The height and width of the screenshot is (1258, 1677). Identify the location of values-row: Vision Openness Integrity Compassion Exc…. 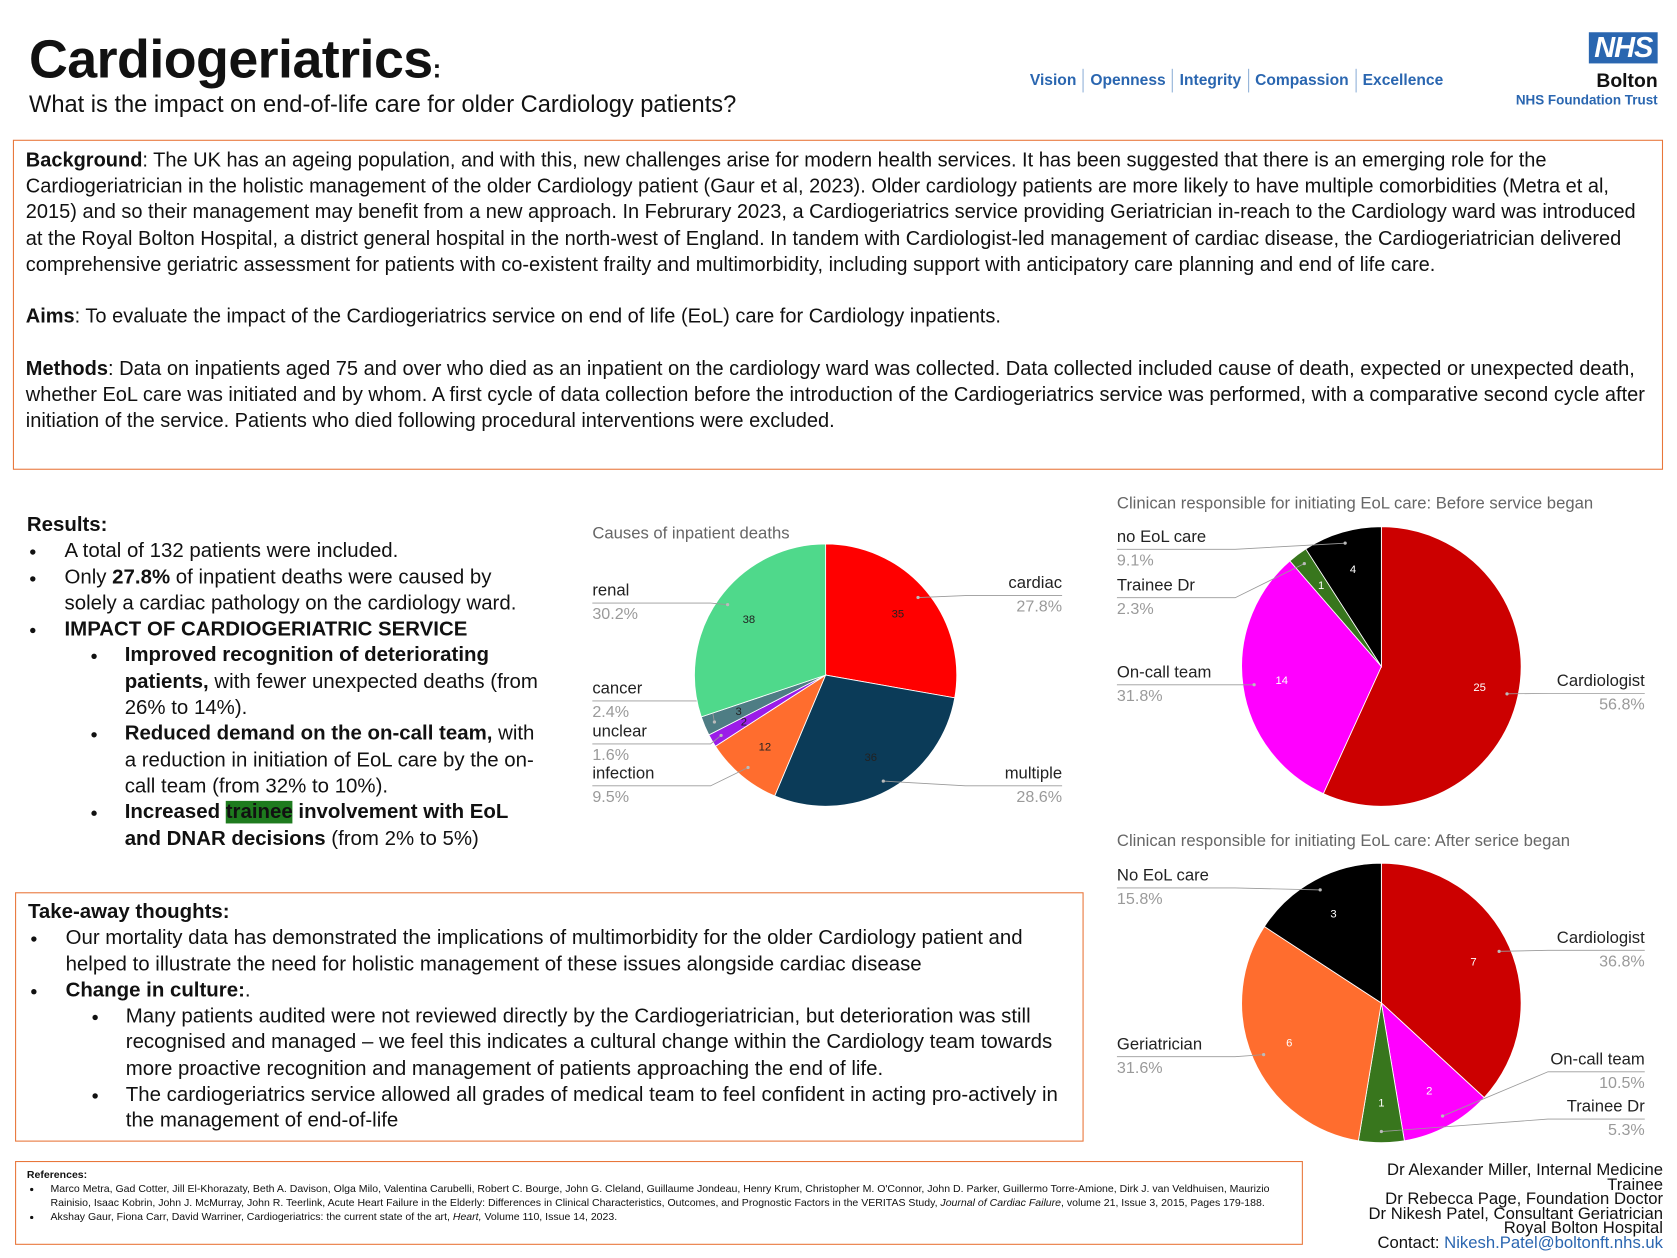
(1236, 80).